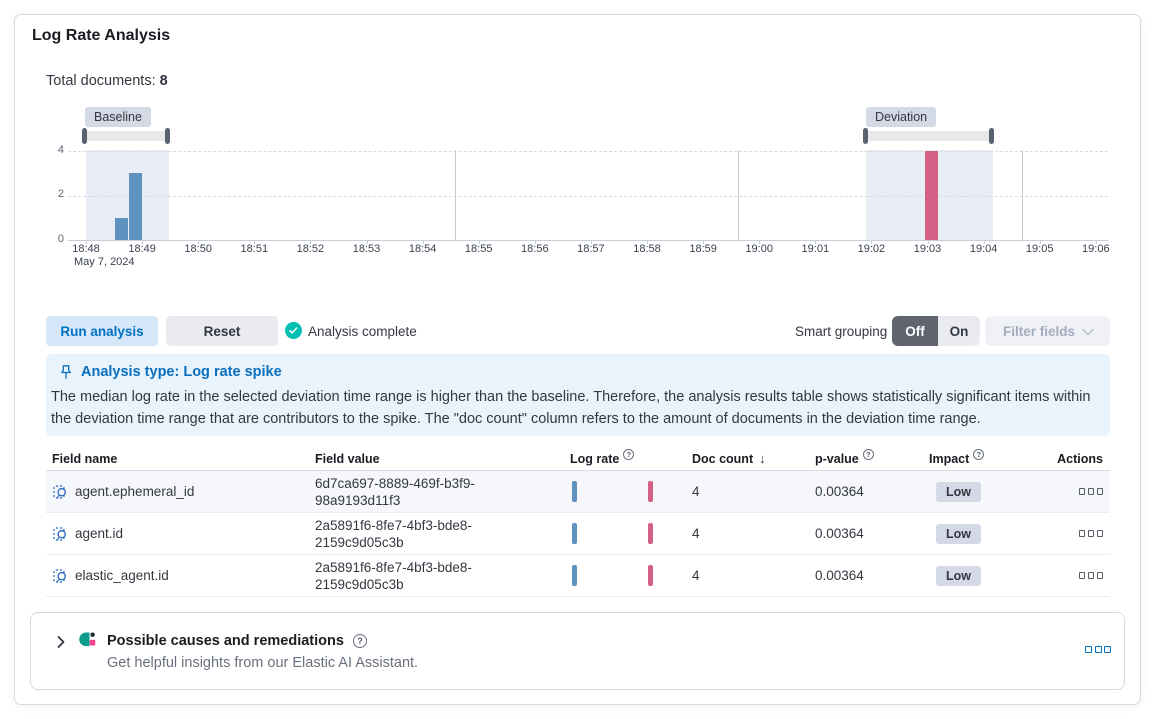 Image resolution: width=1155 pixels, height=719 pixels. I want to click on baseline-brush-left-handle, so click(84, 136).